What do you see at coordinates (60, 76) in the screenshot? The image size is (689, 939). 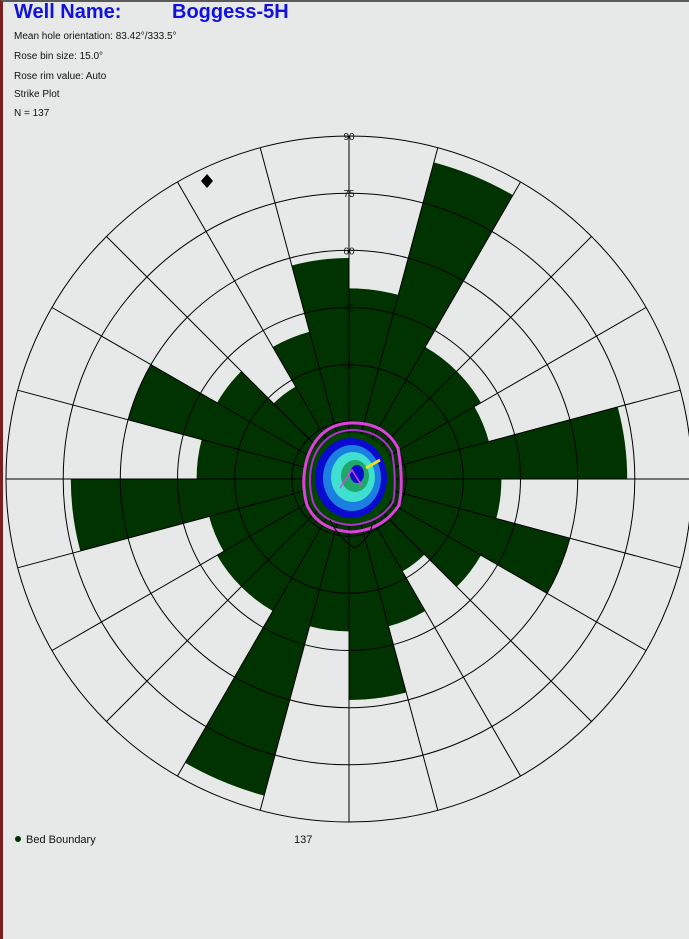 I see `rim-value-text: Rose rim value: Auto` at bounding box center [60, 76].